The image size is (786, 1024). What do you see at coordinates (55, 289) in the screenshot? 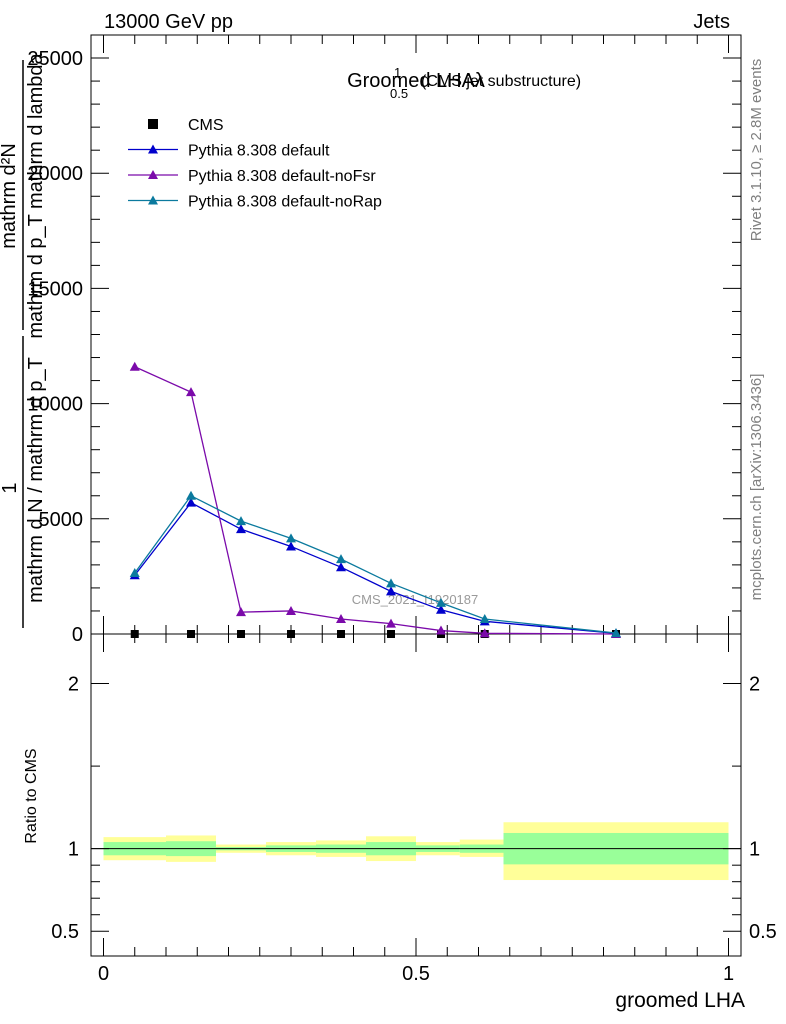
I see `main-y-tick-label: 15000` at bounding box center [55, 289].